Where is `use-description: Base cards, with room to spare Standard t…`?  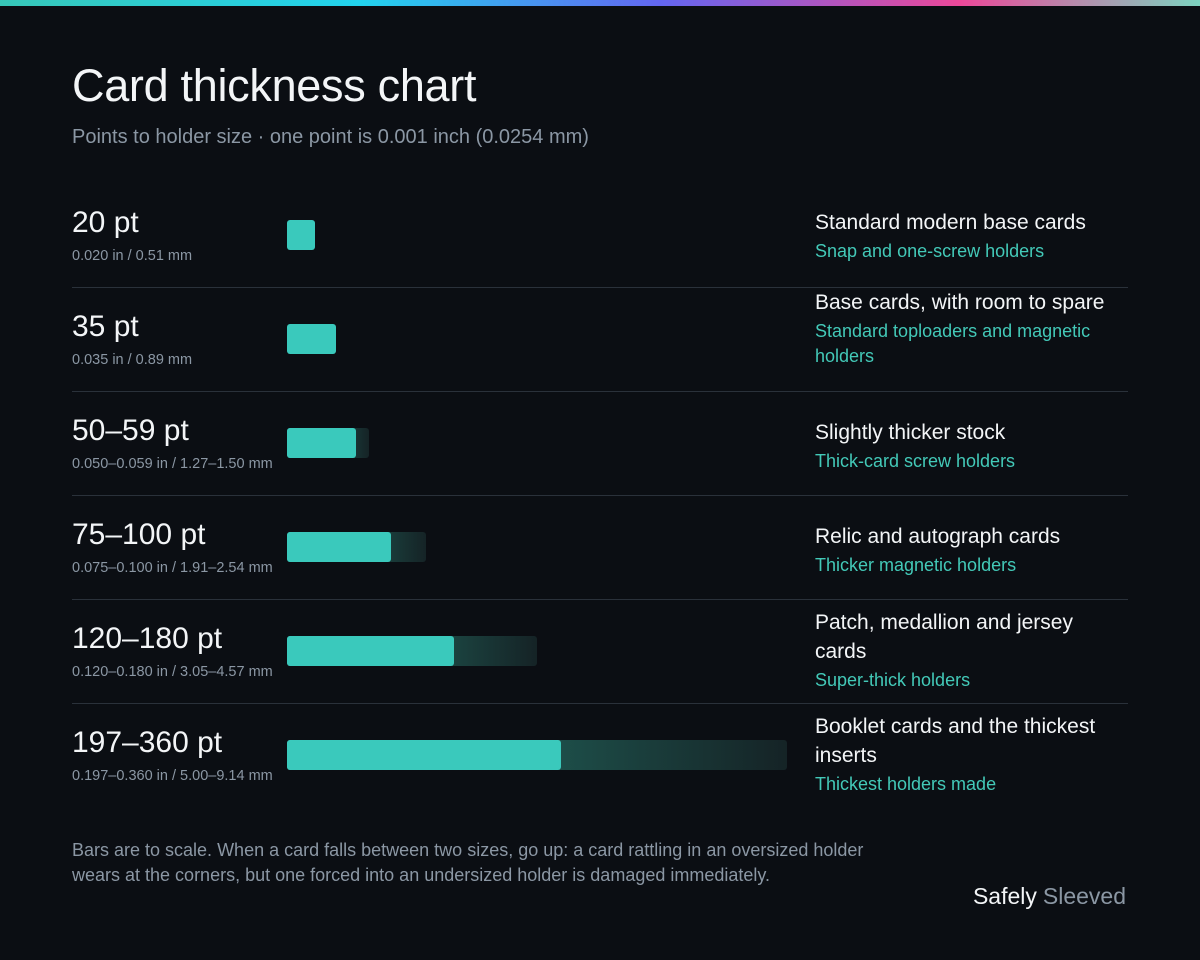
use-description: Base cards, with room to spare Standard t… is located at coordinates (965, 328).